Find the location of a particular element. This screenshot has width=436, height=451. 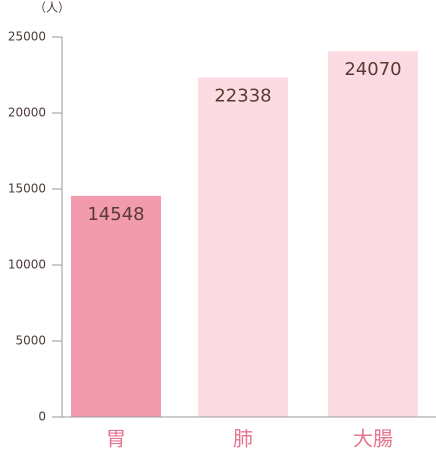

bar is located at coordinates (116, 306).